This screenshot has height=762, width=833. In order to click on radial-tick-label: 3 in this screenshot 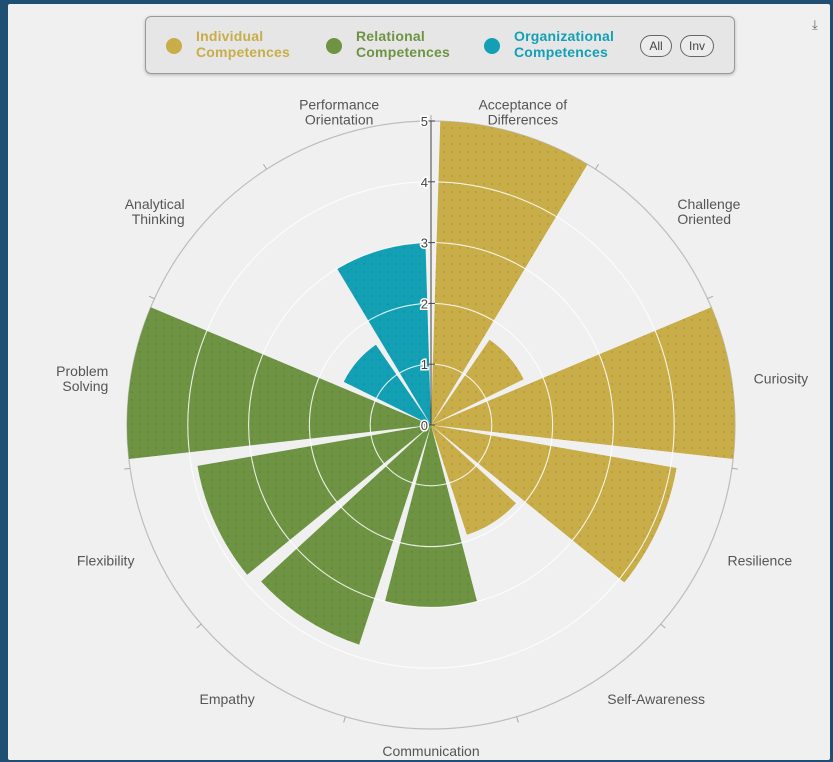, I will do `click(424, 243)`.